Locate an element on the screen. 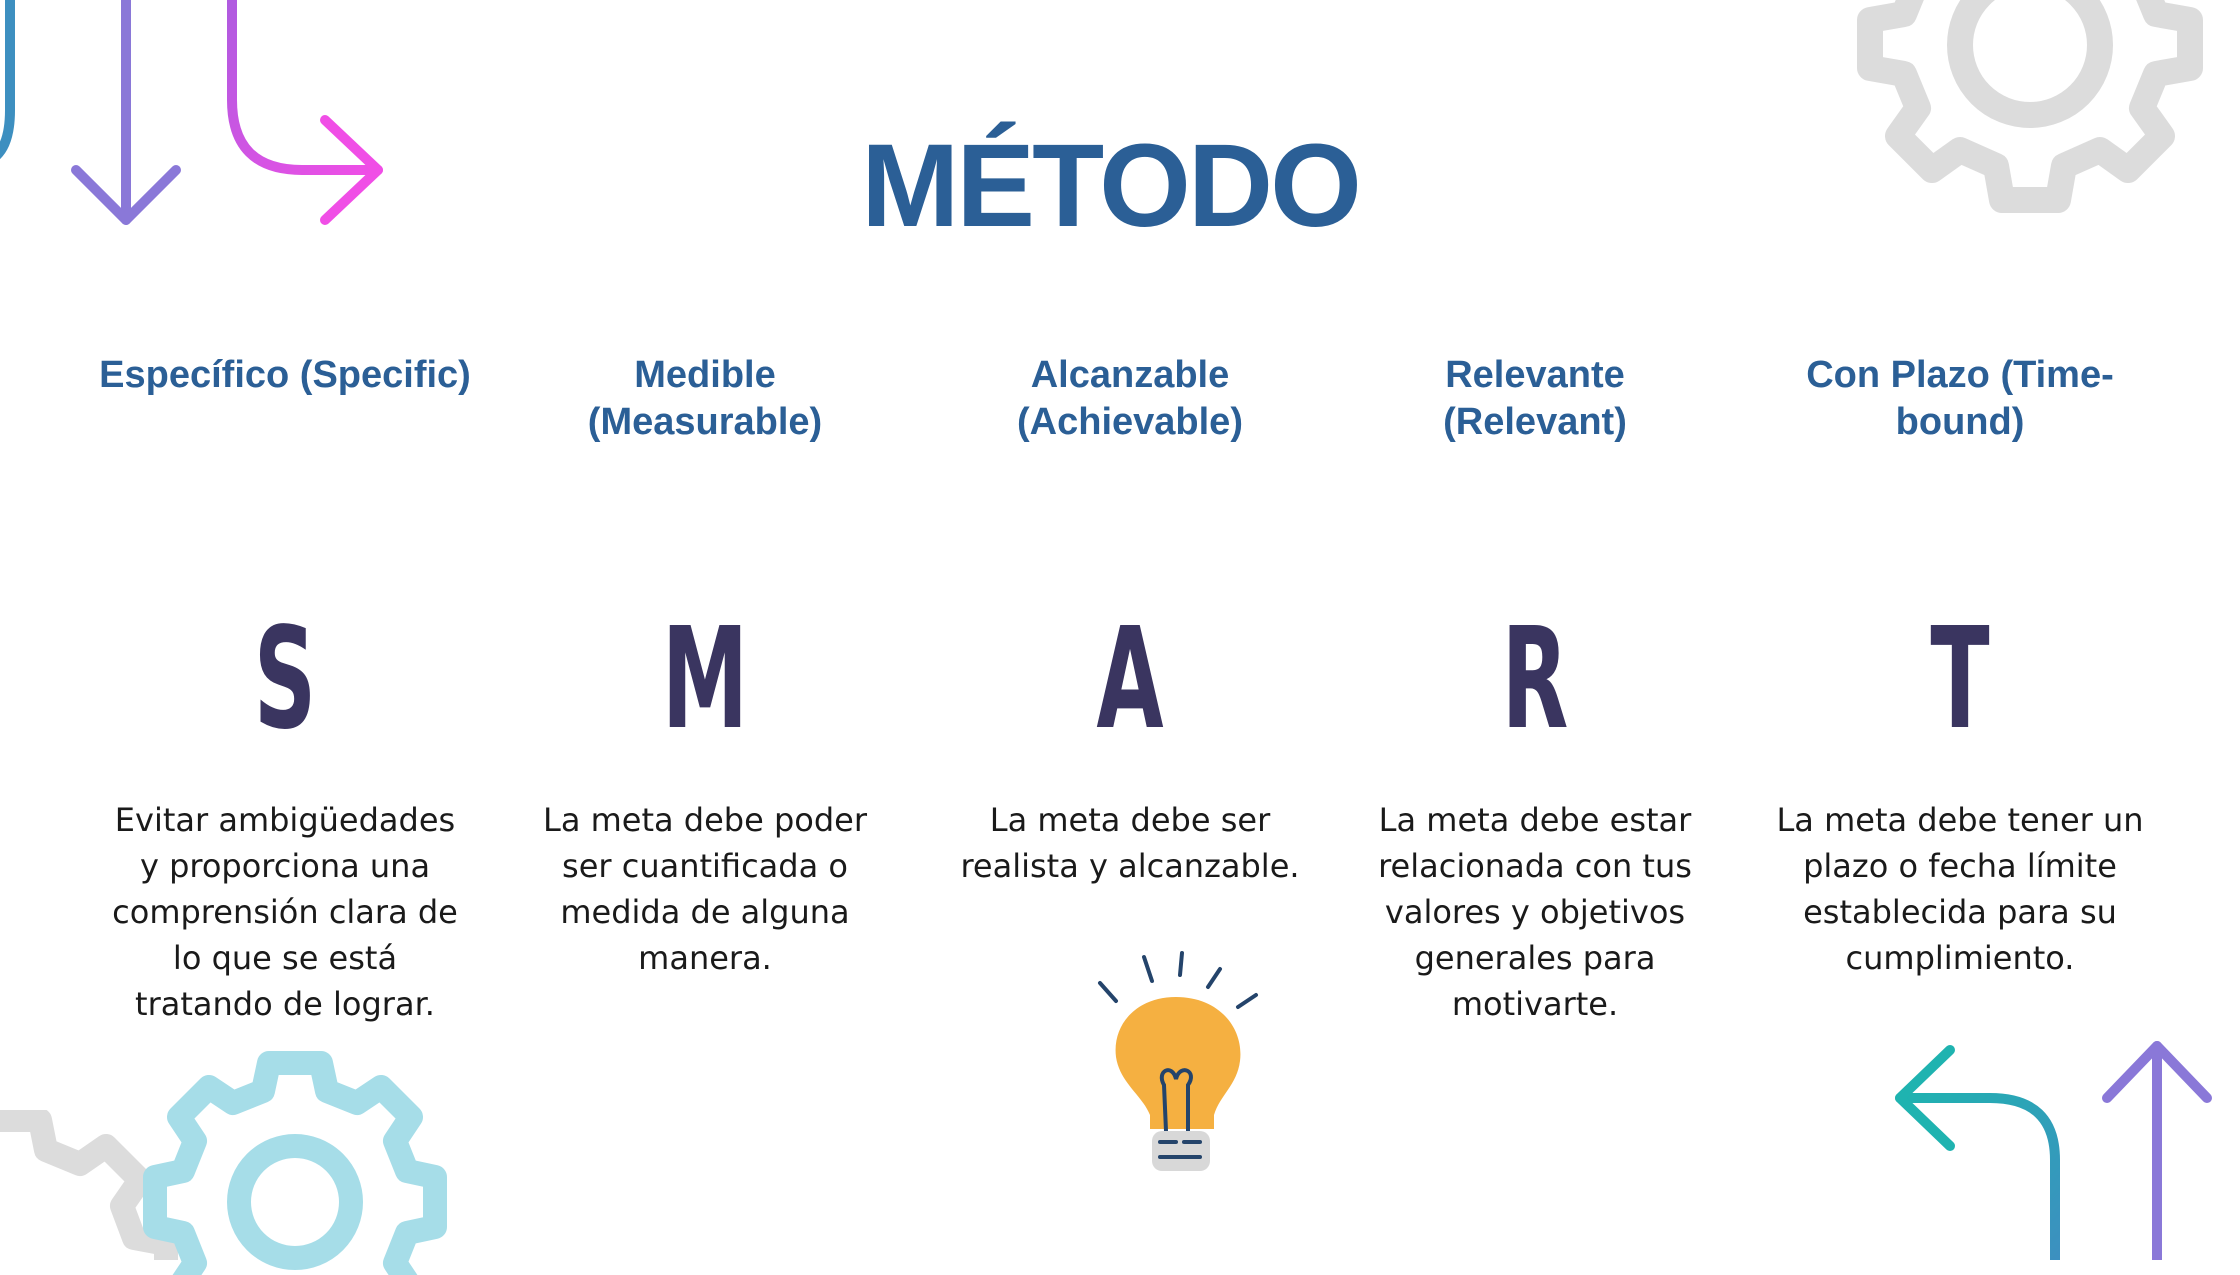 Image resolution: width=2240 pixels, height=1275 pixels. gear-icon is located at coordinates (2030, 106).